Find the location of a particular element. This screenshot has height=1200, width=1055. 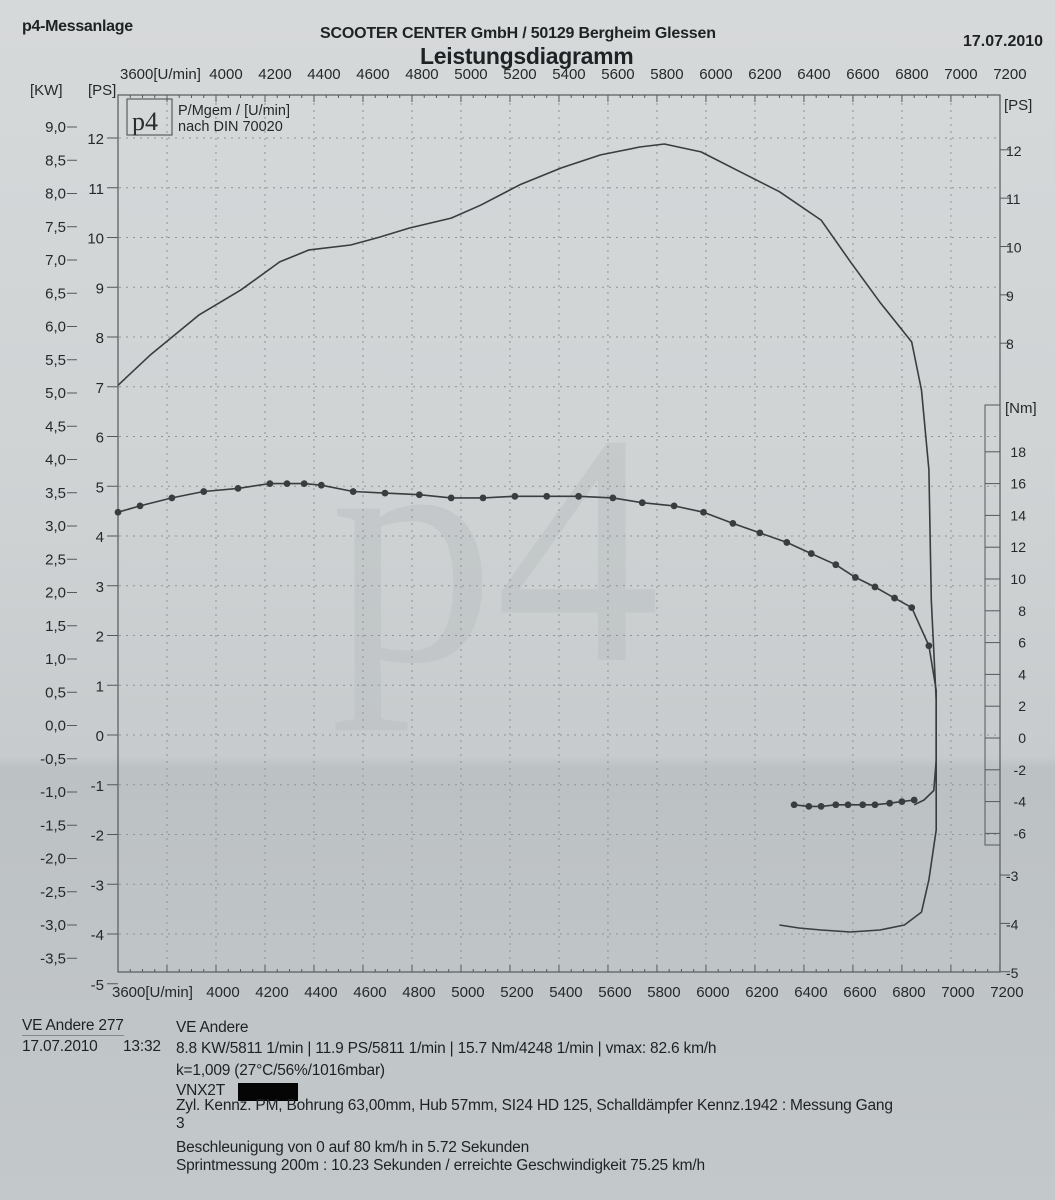

x-tick-label-bottom: 5200 is located at coordinates (516, 992).